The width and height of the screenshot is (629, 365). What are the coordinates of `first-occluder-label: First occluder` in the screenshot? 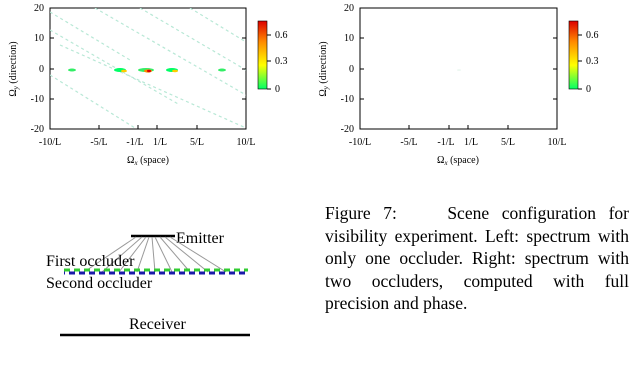 It's located at (90, 261).